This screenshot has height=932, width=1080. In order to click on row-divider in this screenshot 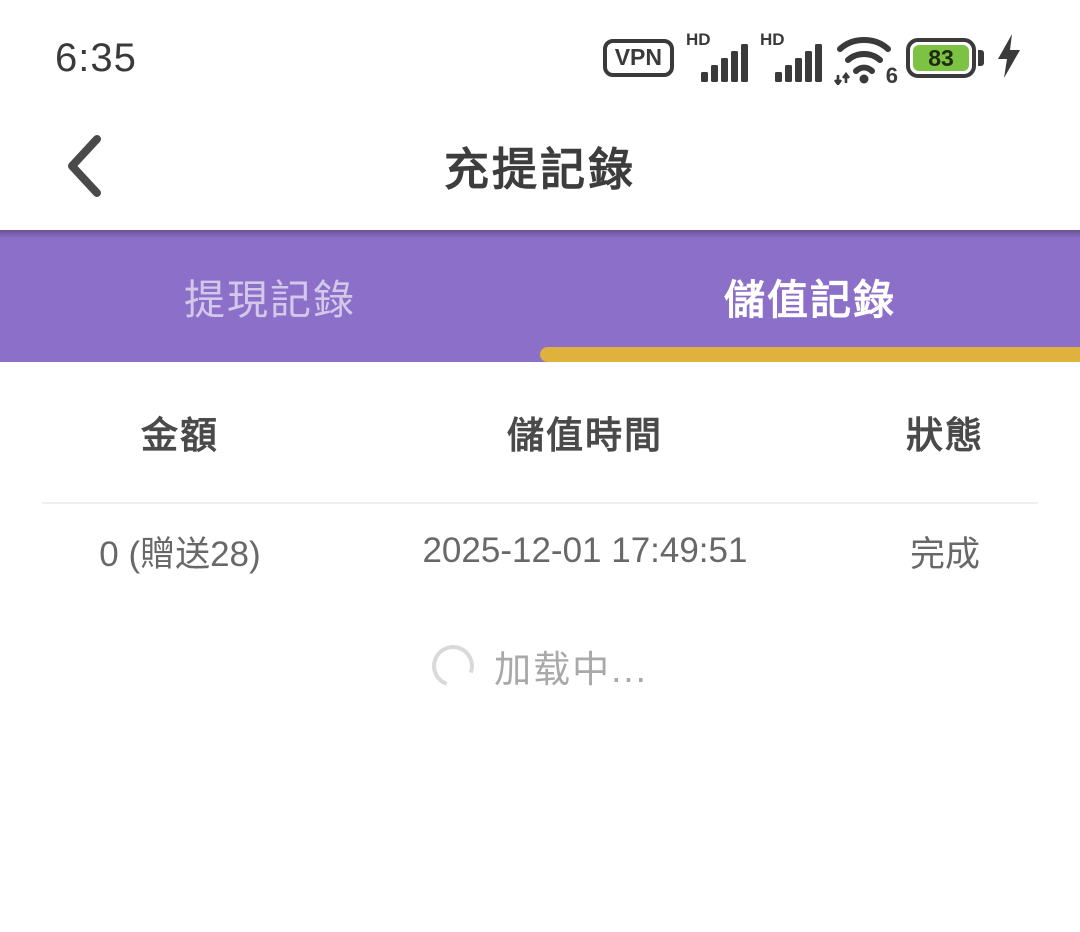, I will do `click(540, 503)`.